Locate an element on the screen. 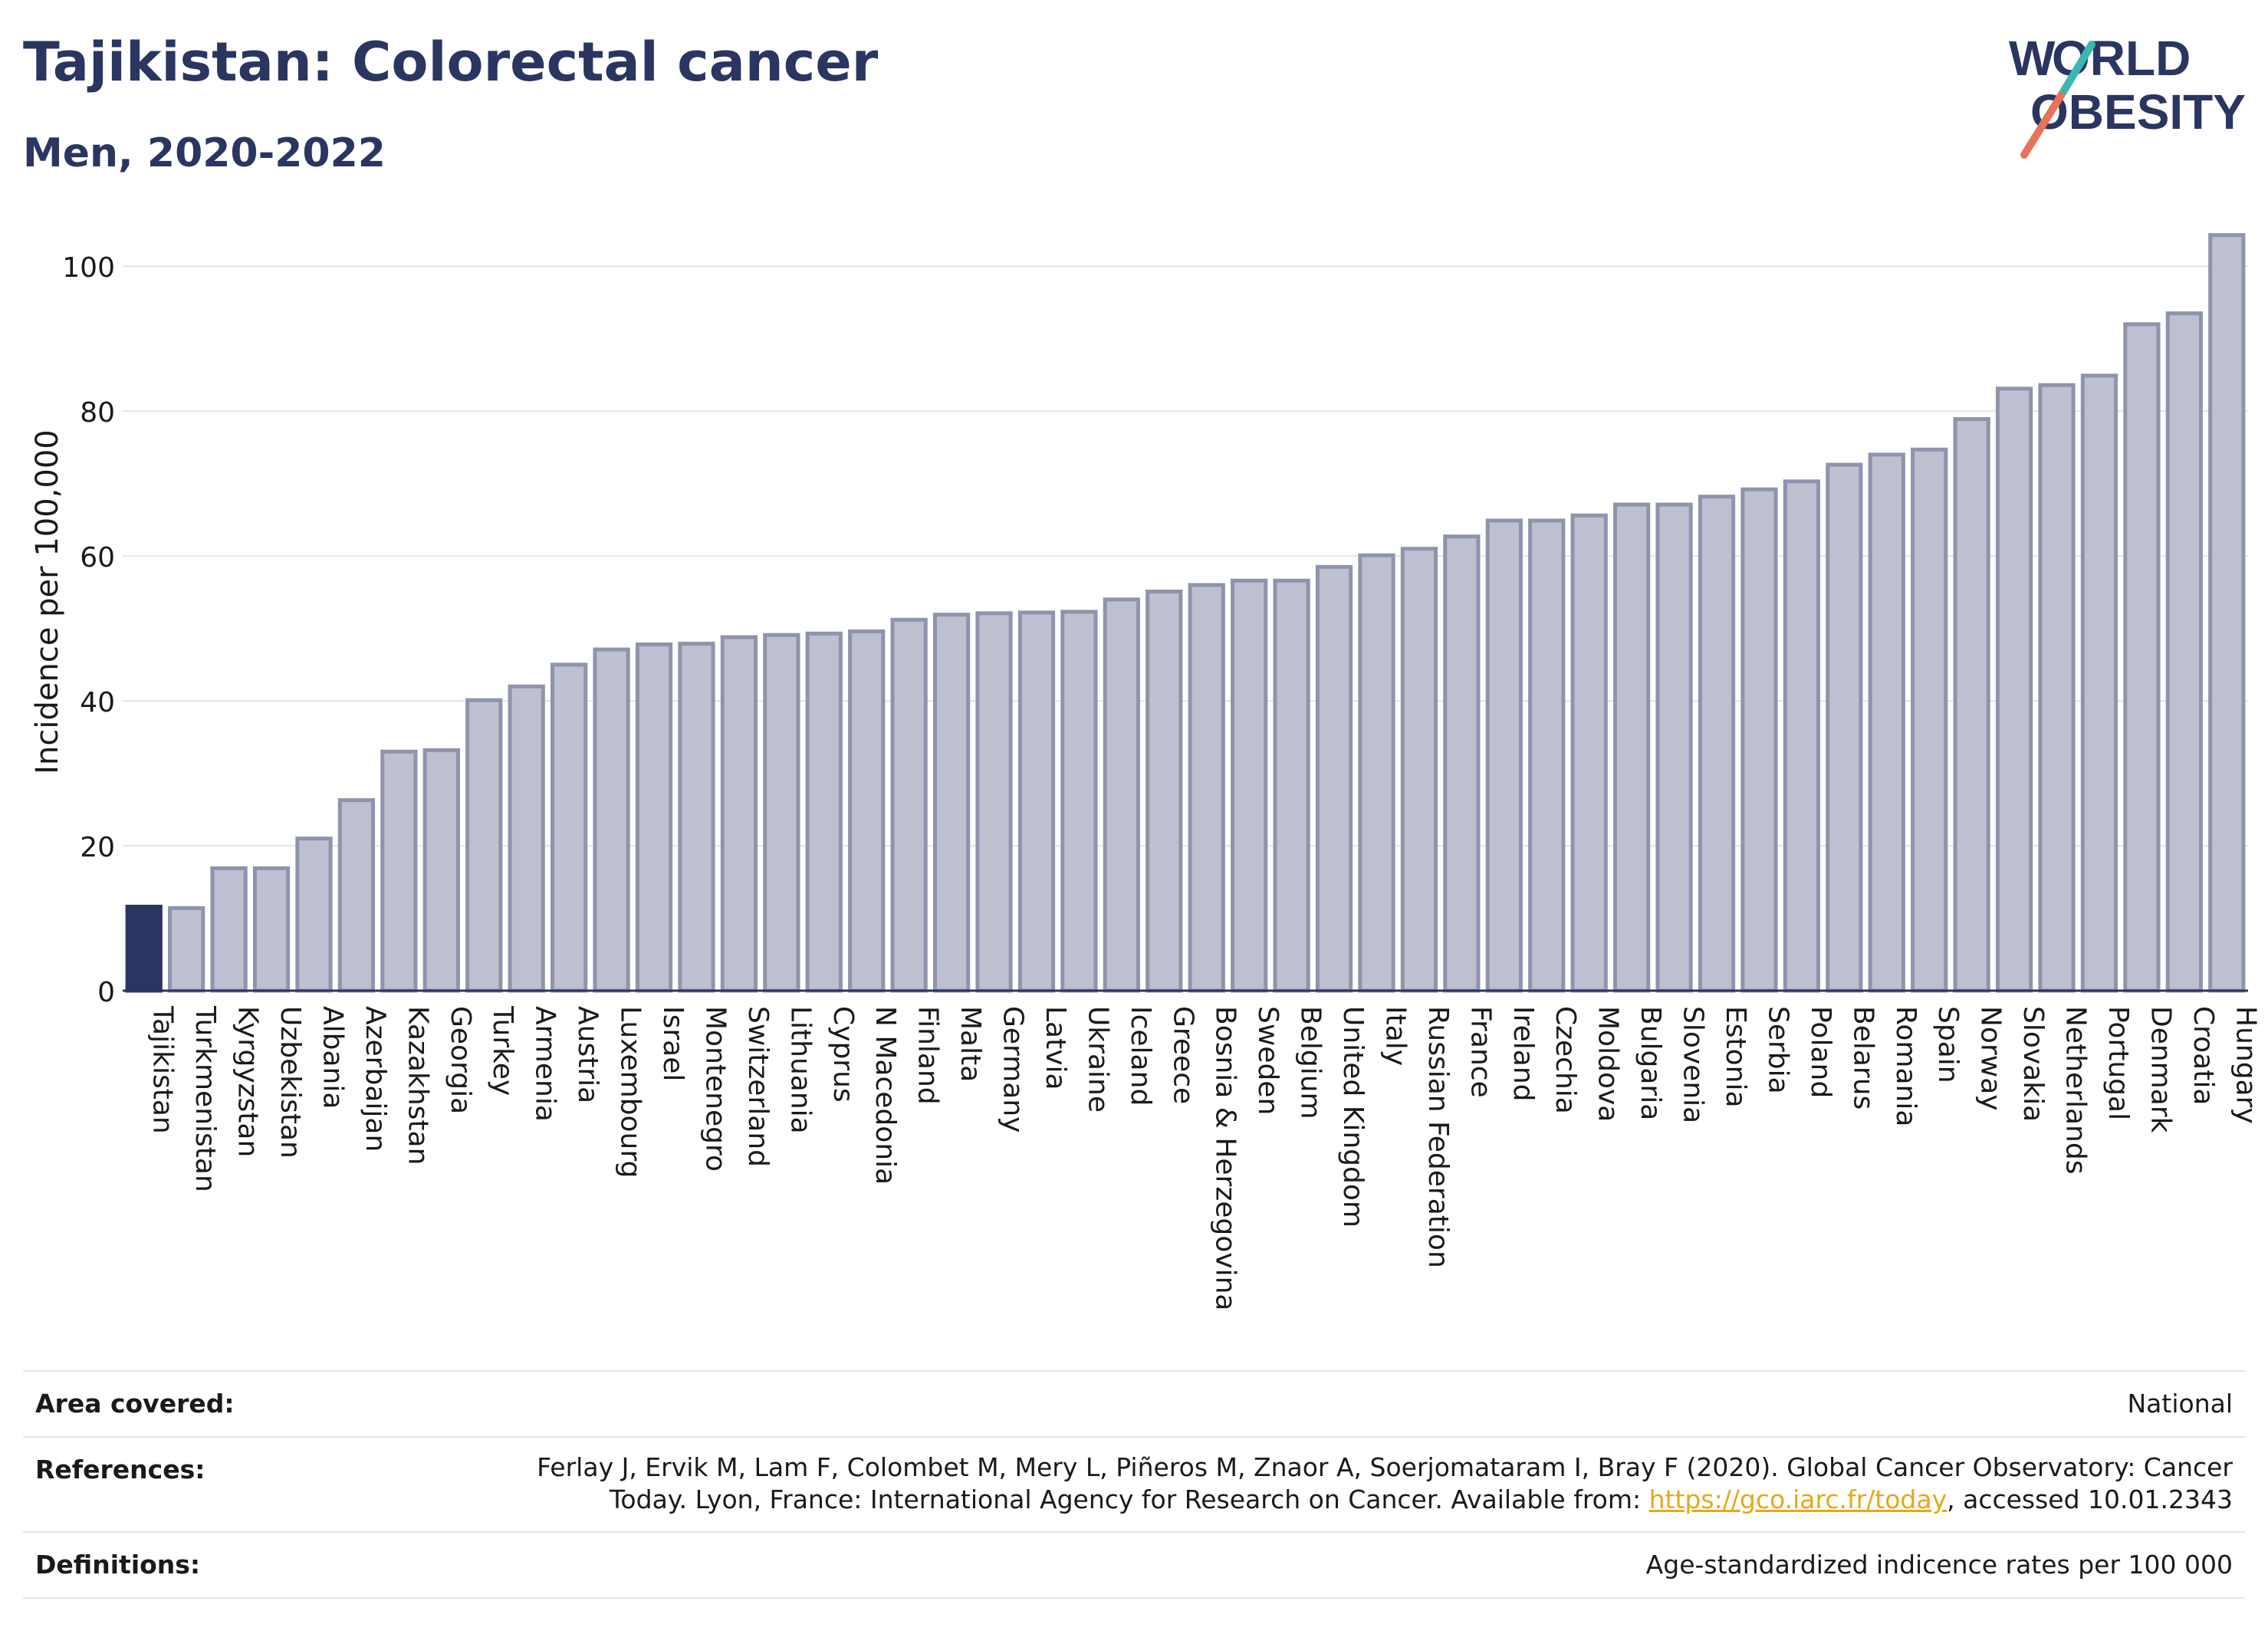  x-tick-label: Portugal is located at coordinates (2118, 1063).